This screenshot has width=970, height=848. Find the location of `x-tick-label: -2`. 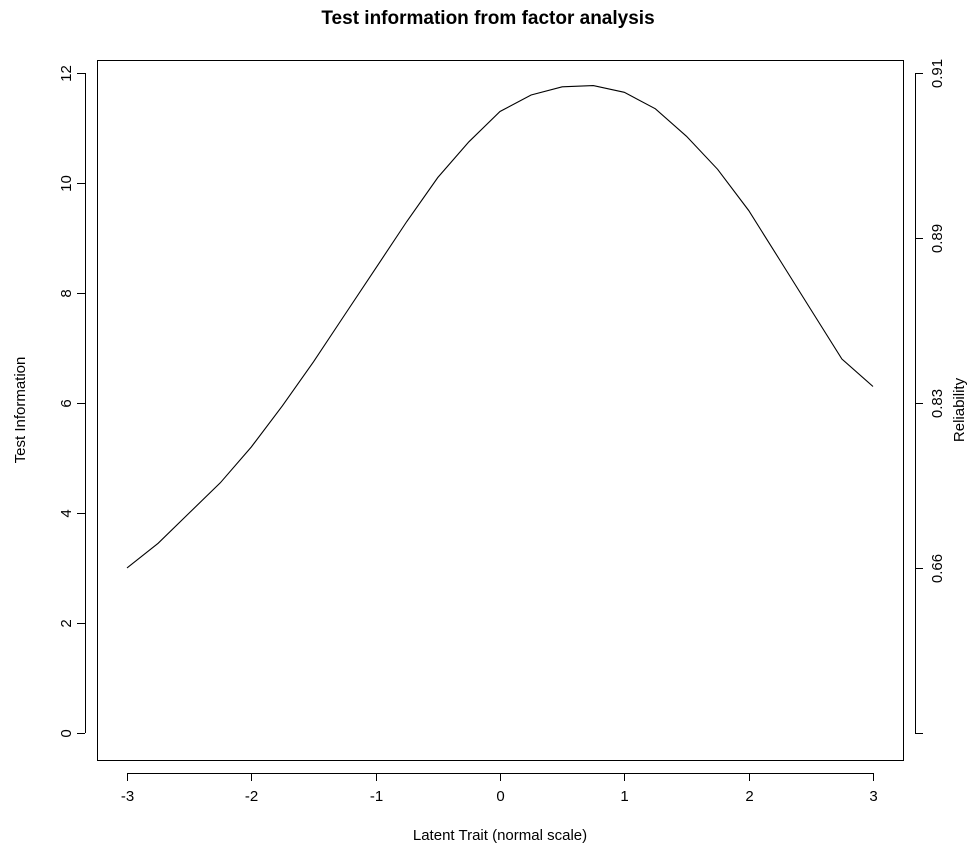

x-tick-label: -2 is located at coordinates (251, 796).